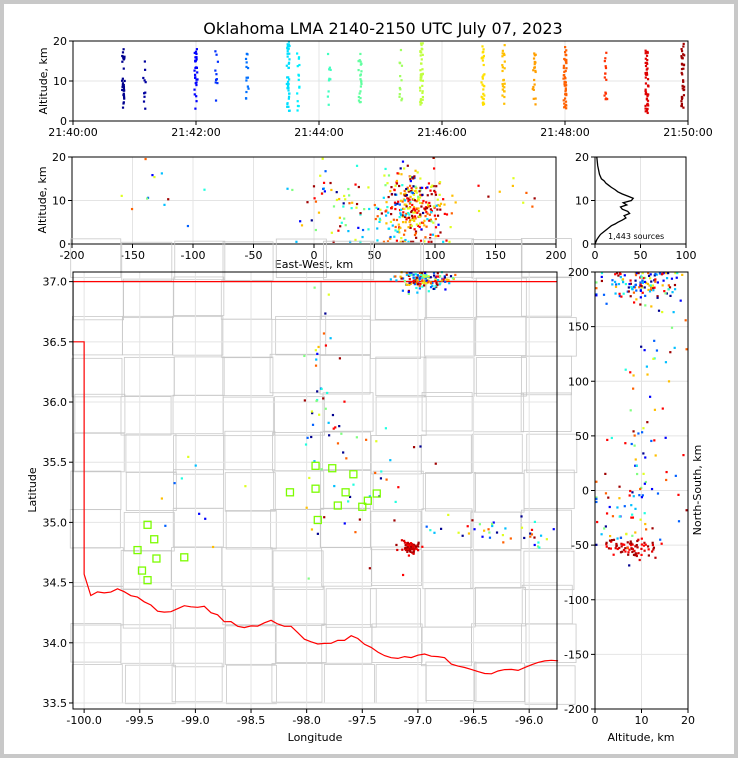  What do you see at coordinates (315, 488) in the screenshot?
I see `station-marker` at bounding box center [315, 488].